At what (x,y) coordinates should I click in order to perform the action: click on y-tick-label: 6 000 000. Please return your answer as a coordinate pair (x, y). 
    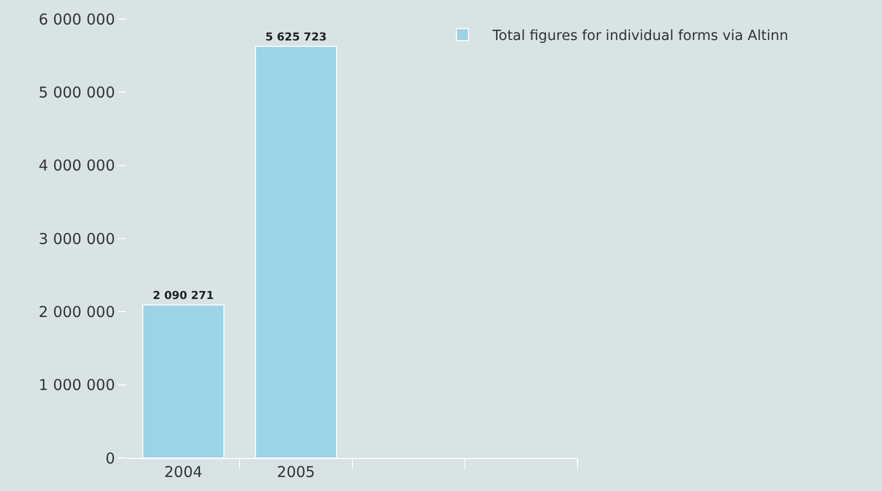
    Looking at the image, I should click on (76, 19).